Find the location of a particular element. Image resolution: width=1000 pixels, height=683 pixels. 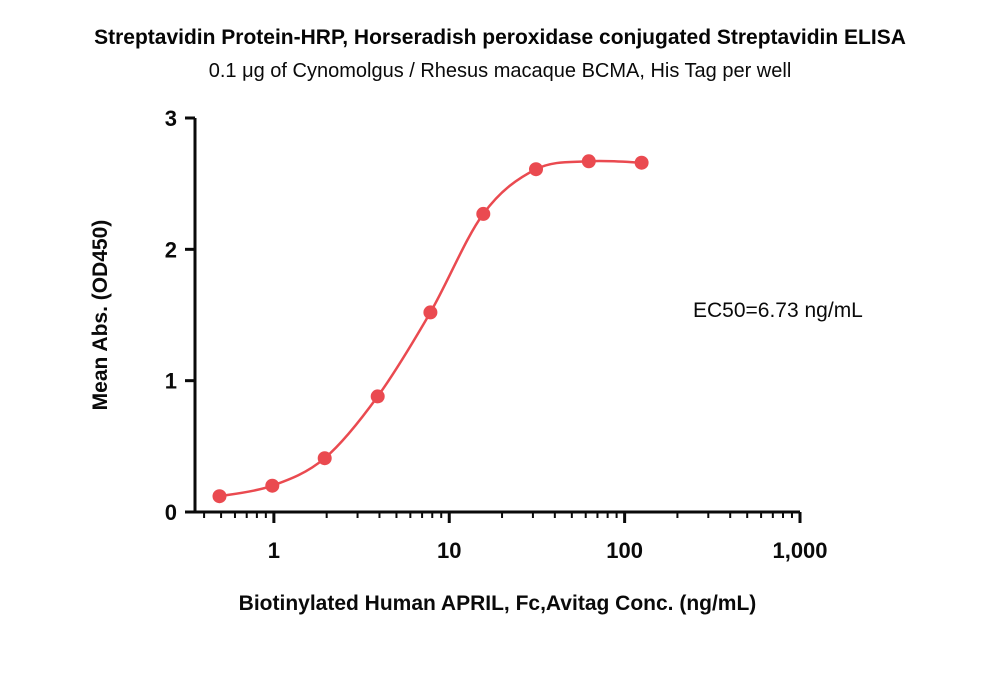

y-tick-label: 0 is located at coordinates (171, 512).